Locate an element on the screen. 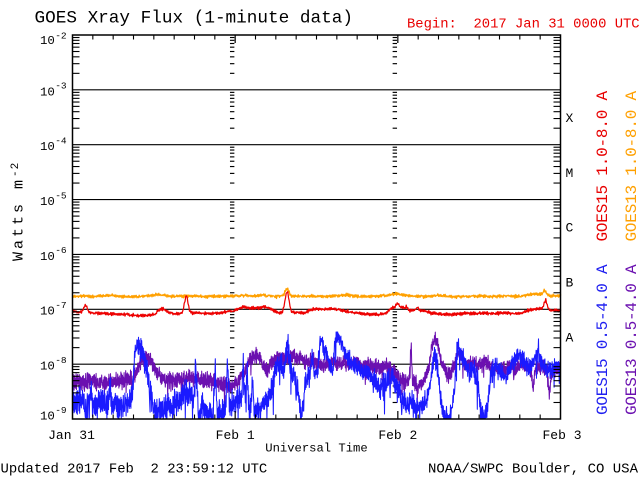 The height and width of the screenshot is (480, 640). svg-text: GOES15 1.0-8.0 A is located at coordinates (603, 165).